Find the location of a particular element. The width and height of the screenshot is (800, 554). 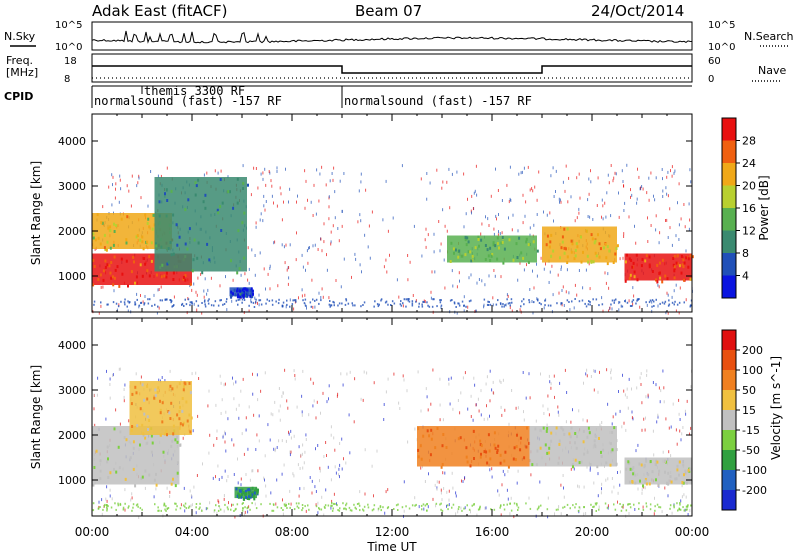

colorbar-segment is located at coordinates (729, 500).